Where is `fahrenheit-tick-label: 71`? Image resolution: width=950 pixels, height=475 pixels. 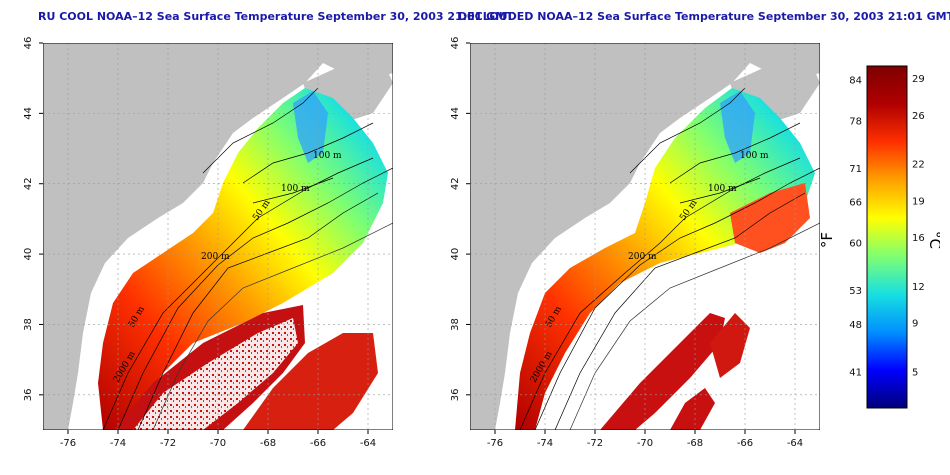
fahrenheit-tick-label: 71 is located at coordinates (855, 169).